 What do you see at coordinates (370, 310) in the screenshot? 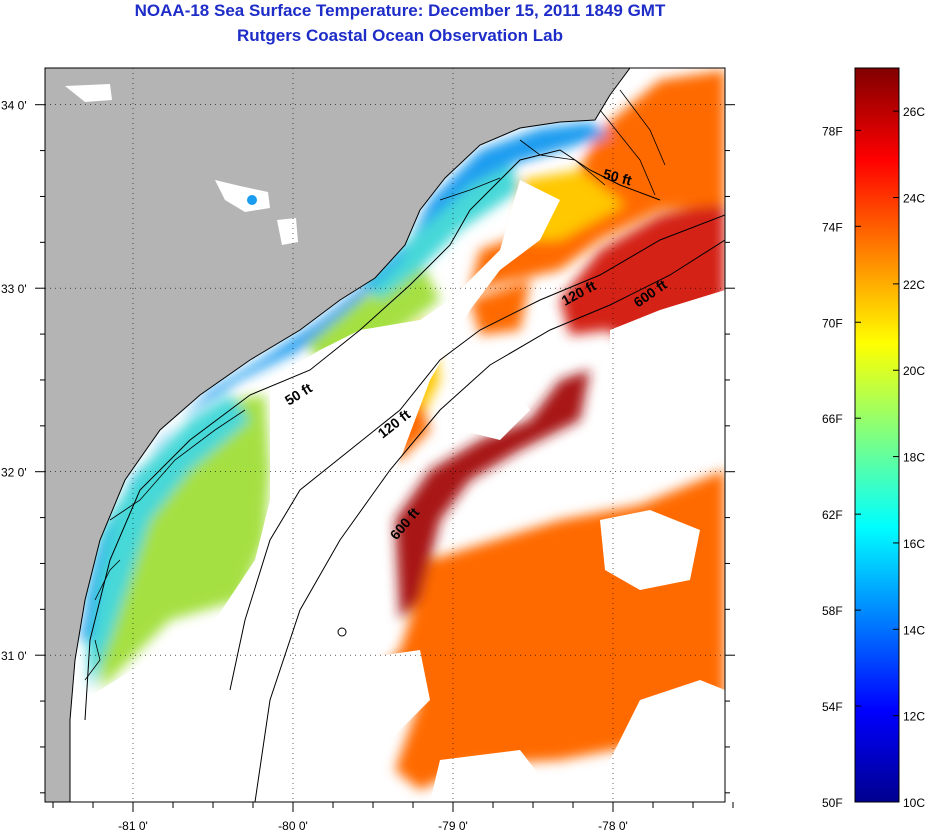
I see `shelf-outer-north` at bounding box center [370, 310].